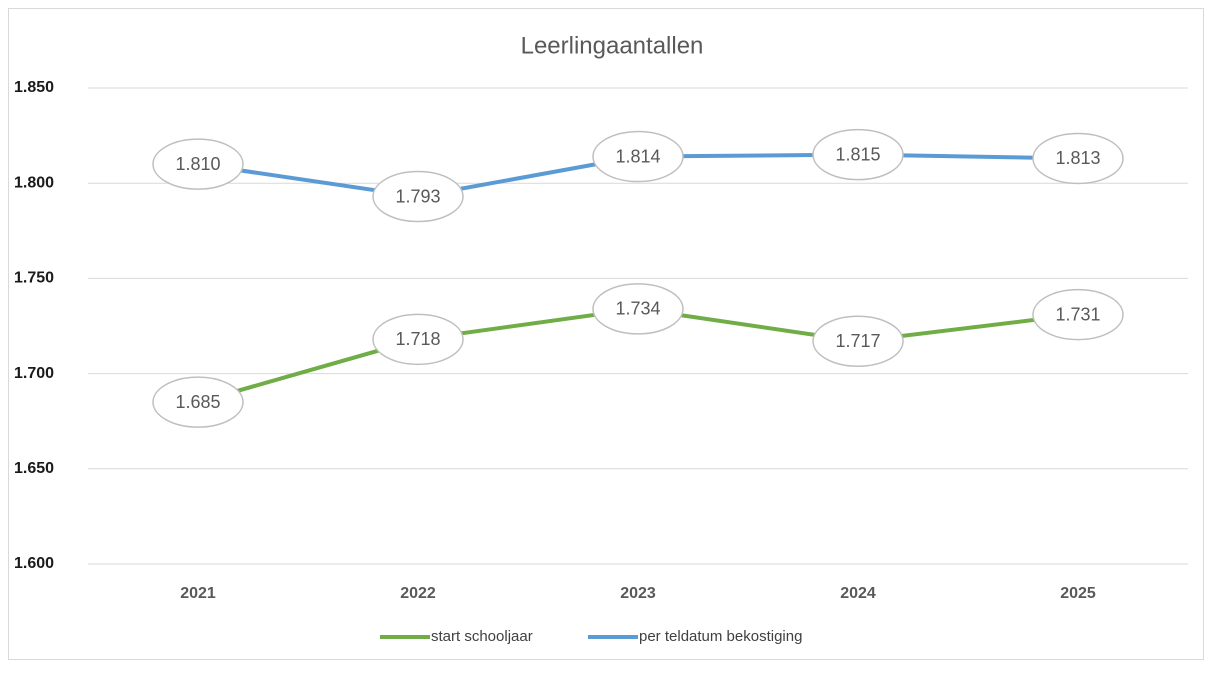 This screenshot has height=673, width=1212. I want to click on y-tick-label: 1.850, so click(34, 87).